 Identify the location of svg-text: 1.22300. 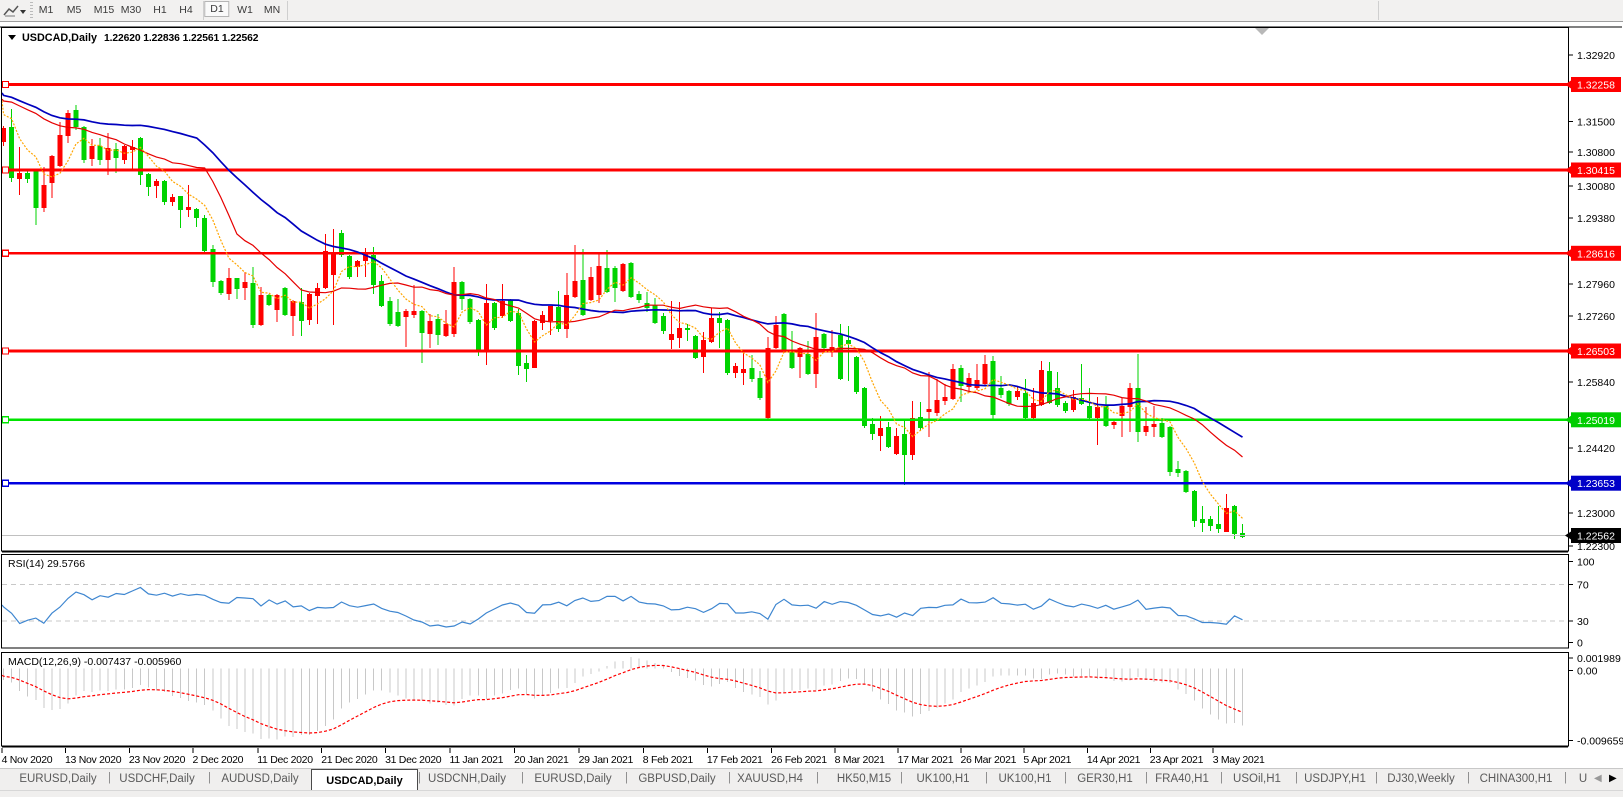
(1596, 547).